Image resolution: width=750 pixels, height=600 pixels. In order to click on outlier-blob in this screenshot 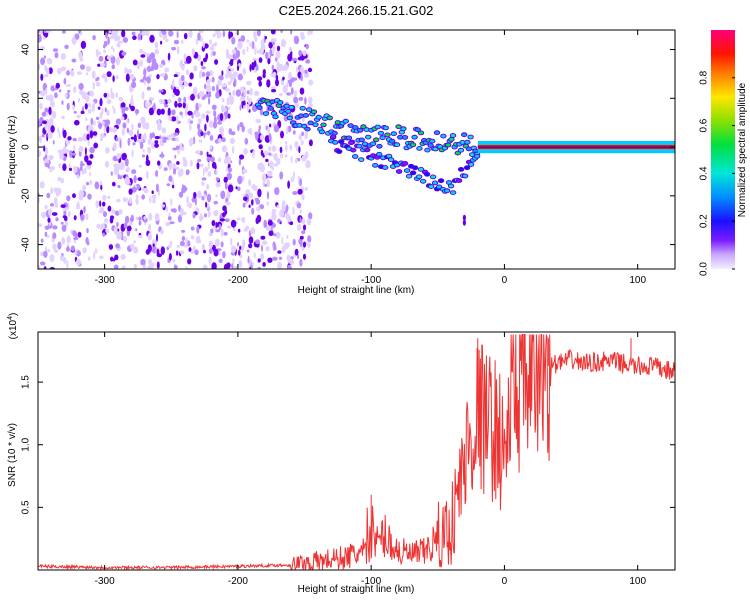, I will do `click(304, 244)`.